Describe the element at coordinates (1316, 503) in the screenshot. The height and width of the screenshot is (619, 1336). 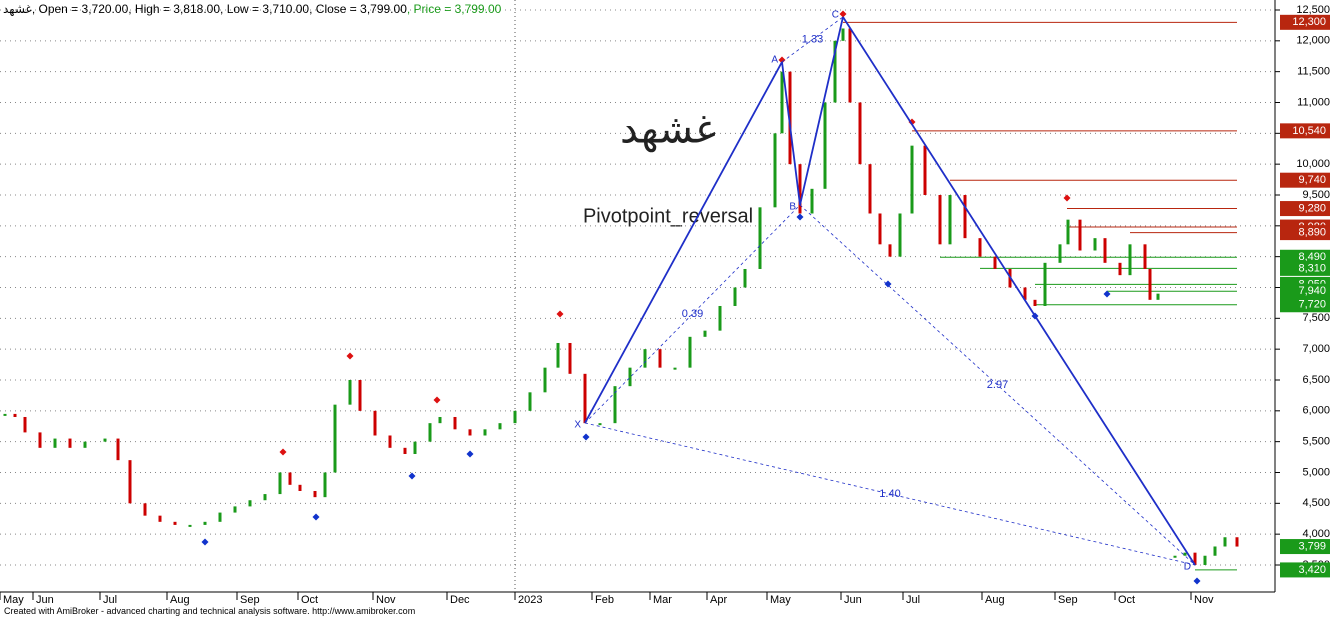
I see `y-tick-label: 4,500` at that location.